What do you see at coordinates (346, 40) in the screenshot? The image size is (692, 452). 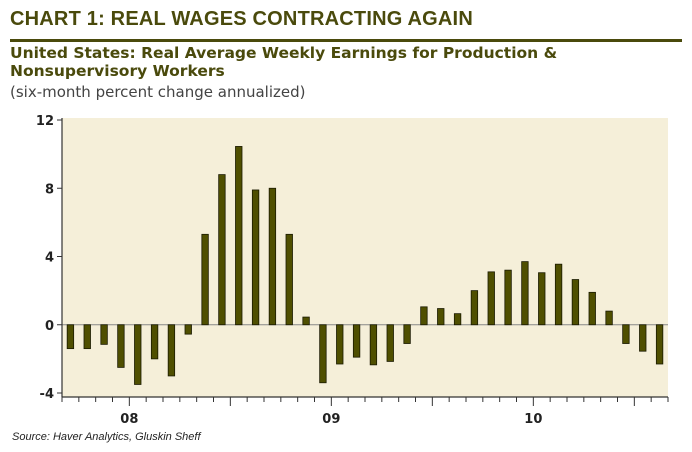 I see `title-rule` at bounding box center [346, 40].